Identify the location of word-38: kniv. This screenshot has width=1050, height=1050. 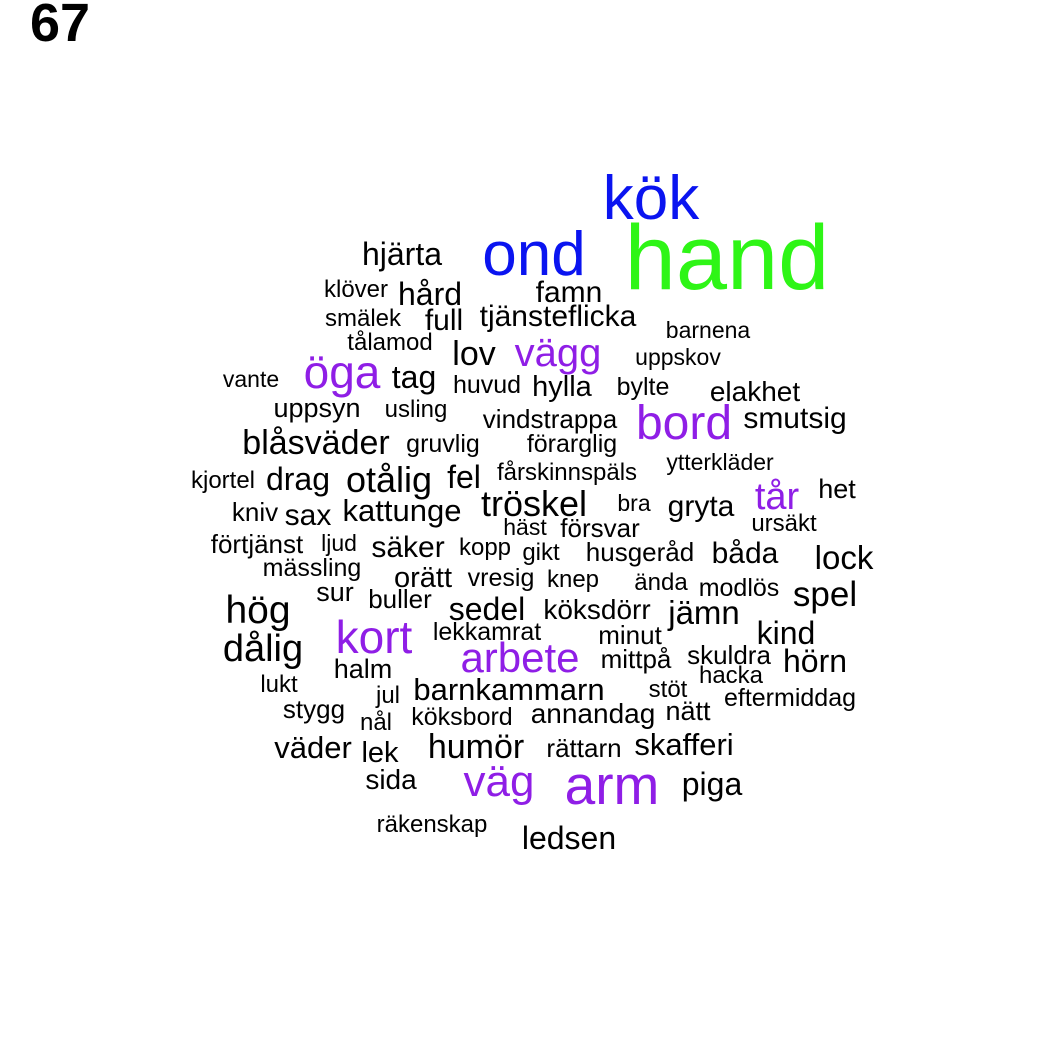
(255, 512).